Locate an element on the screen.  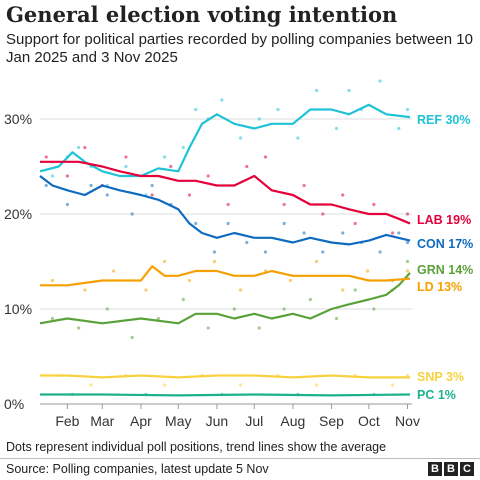
bbc-logo: B B C is located at coordinates (451, 469).